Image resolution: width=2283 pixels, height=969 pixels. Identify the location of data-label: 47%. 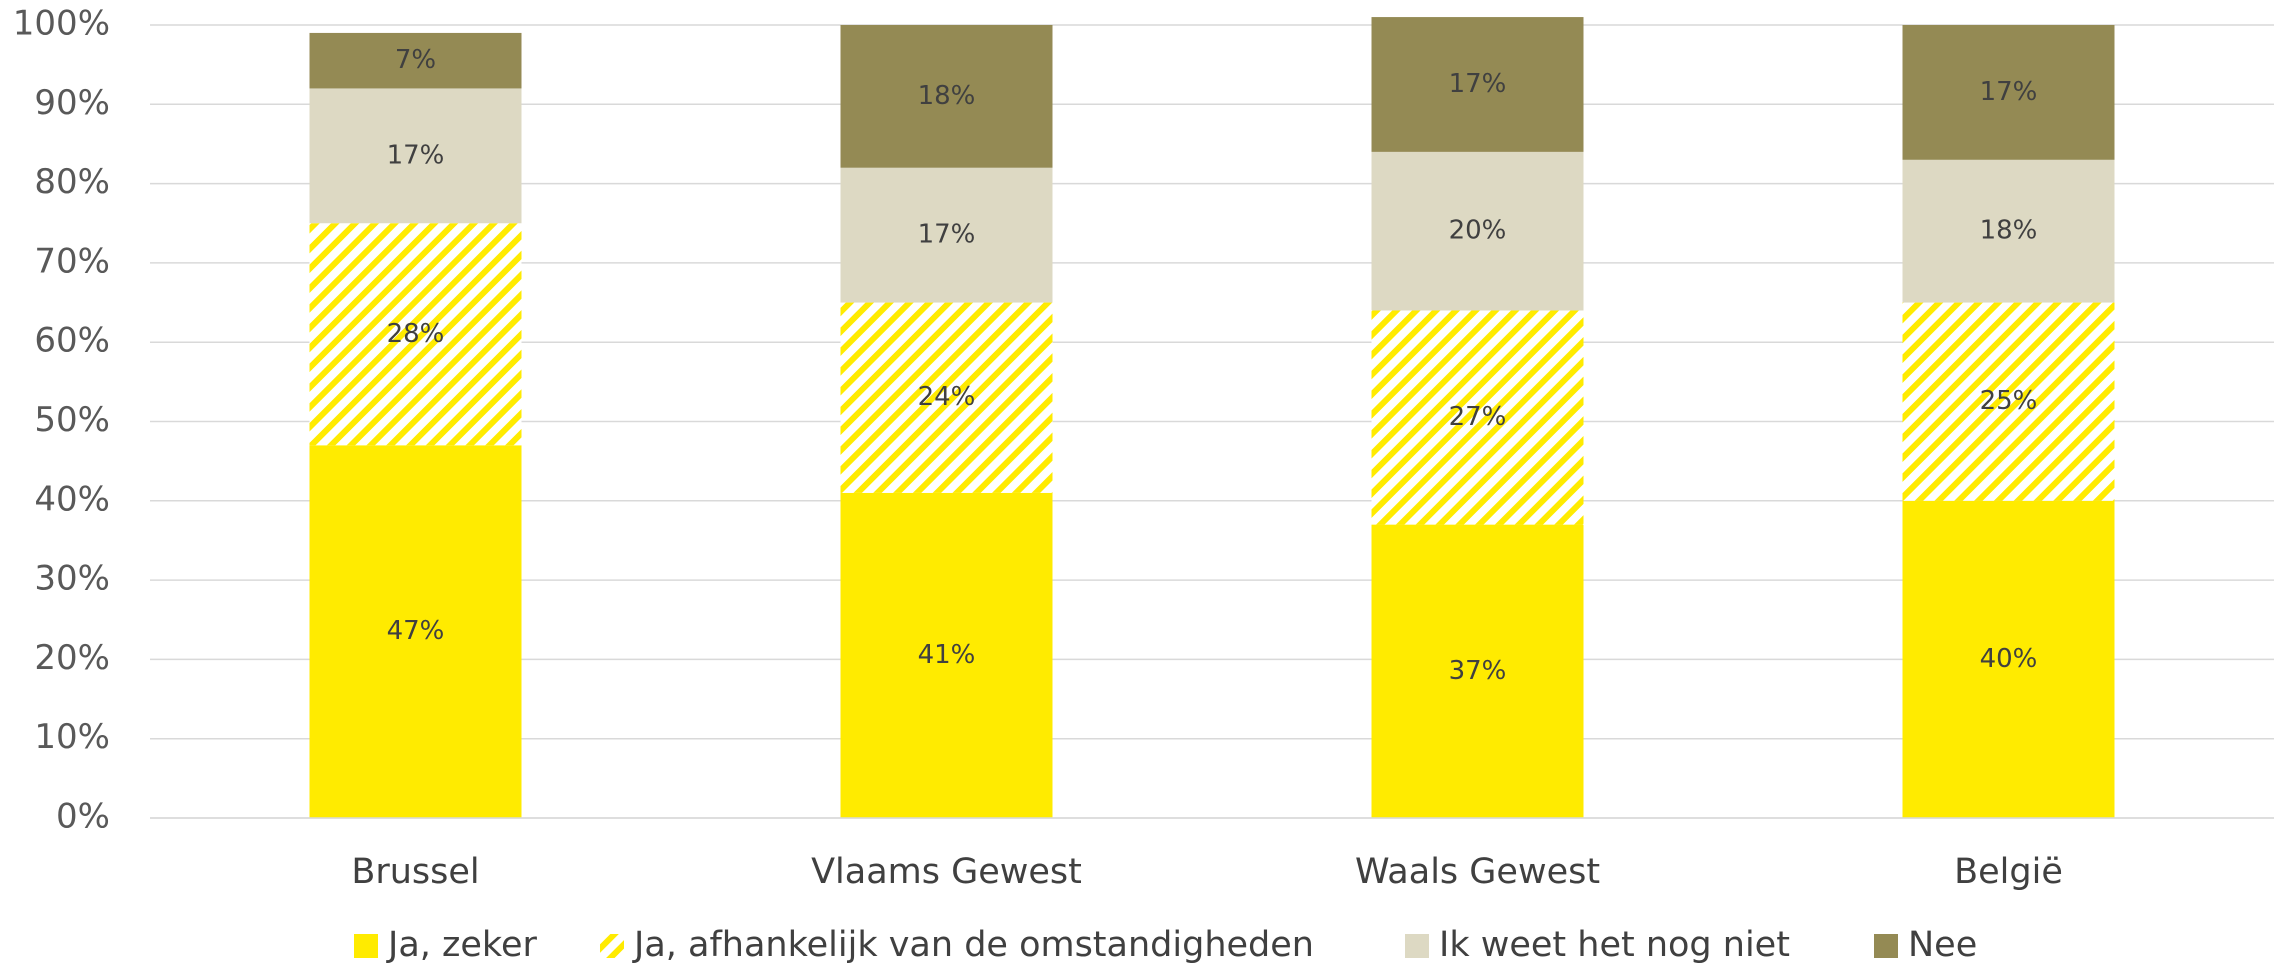
(416, 631).